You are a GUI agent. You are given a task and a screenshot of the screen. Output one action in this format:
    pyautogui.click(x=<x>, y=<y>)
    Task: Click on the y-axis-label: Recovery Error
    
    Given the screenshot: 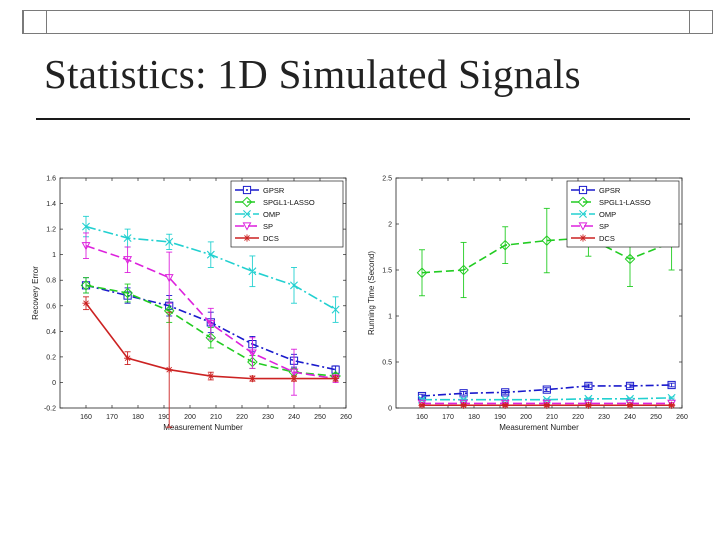 What is the action you would take?
    pyautogui.click(x=35, y=293)
    